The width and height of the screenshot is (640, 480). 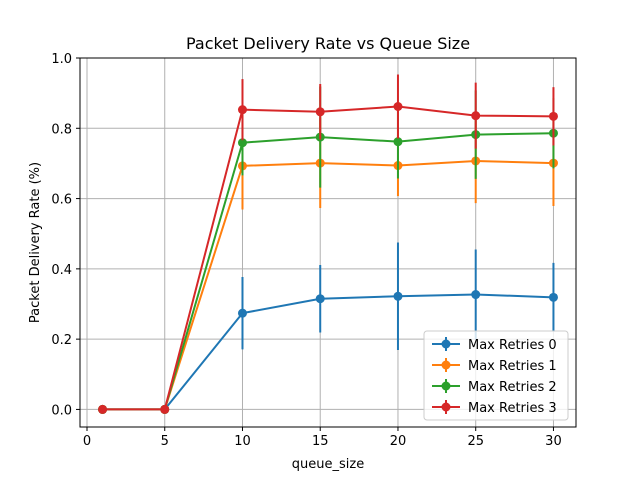 What do you see at coordinates (512, 408) in the screenshot?
I see `legend-label: Max Retries 3` at bounding box center [512, 408].